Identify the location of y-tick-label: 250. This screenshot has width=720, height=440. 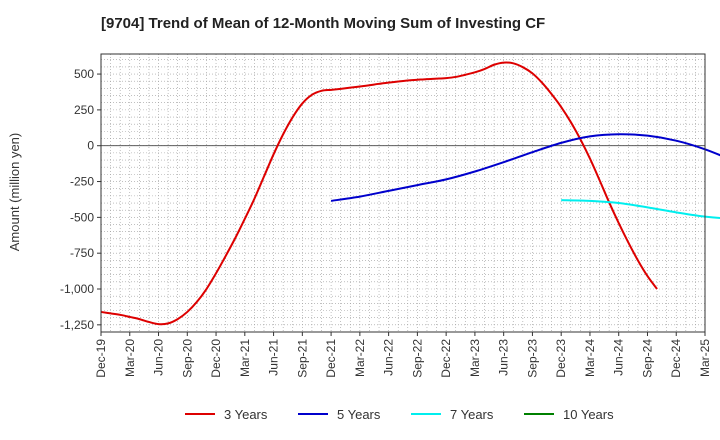
(84, 110).